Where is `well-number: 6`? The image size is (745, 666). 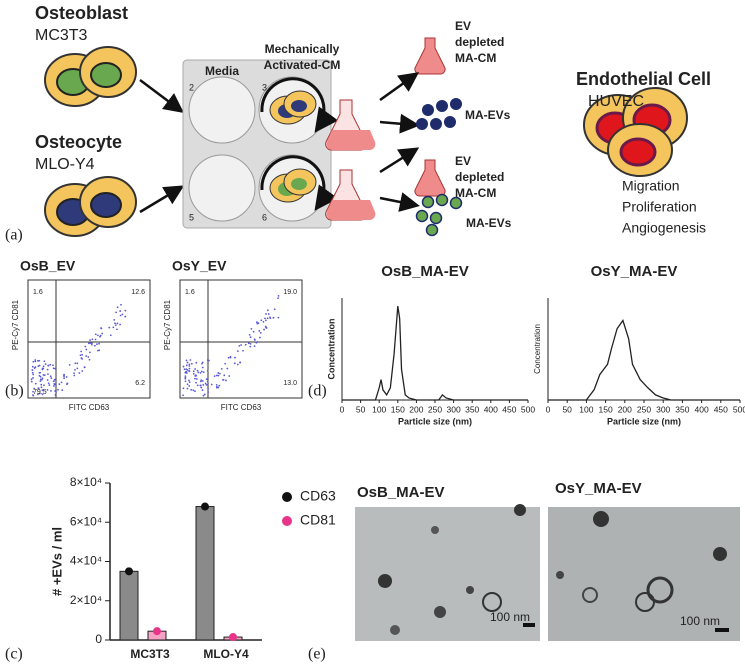
well-number: 6 is located at coordinates (264, 217).